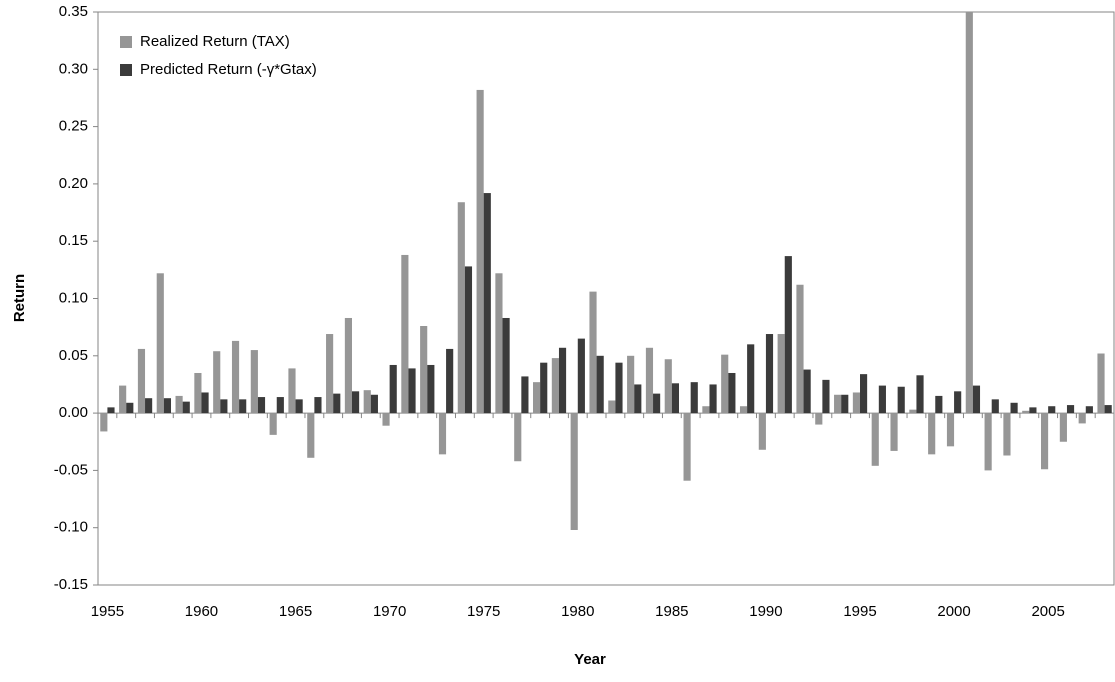 This screenshot has height=682, width=1115. Describe the element at coordinates (107, 611) in the screenshot. I see `x-tick-label: 1955` at that location.